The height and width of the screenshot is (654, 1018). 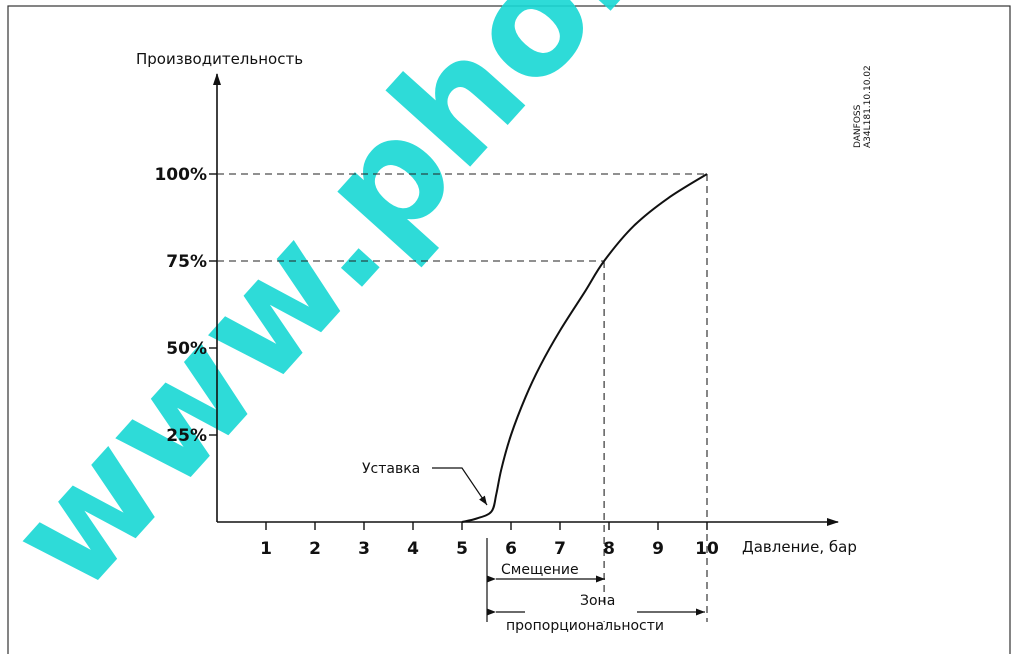 I want to click on x-tick-label: 10, so click(x=707, y=549).